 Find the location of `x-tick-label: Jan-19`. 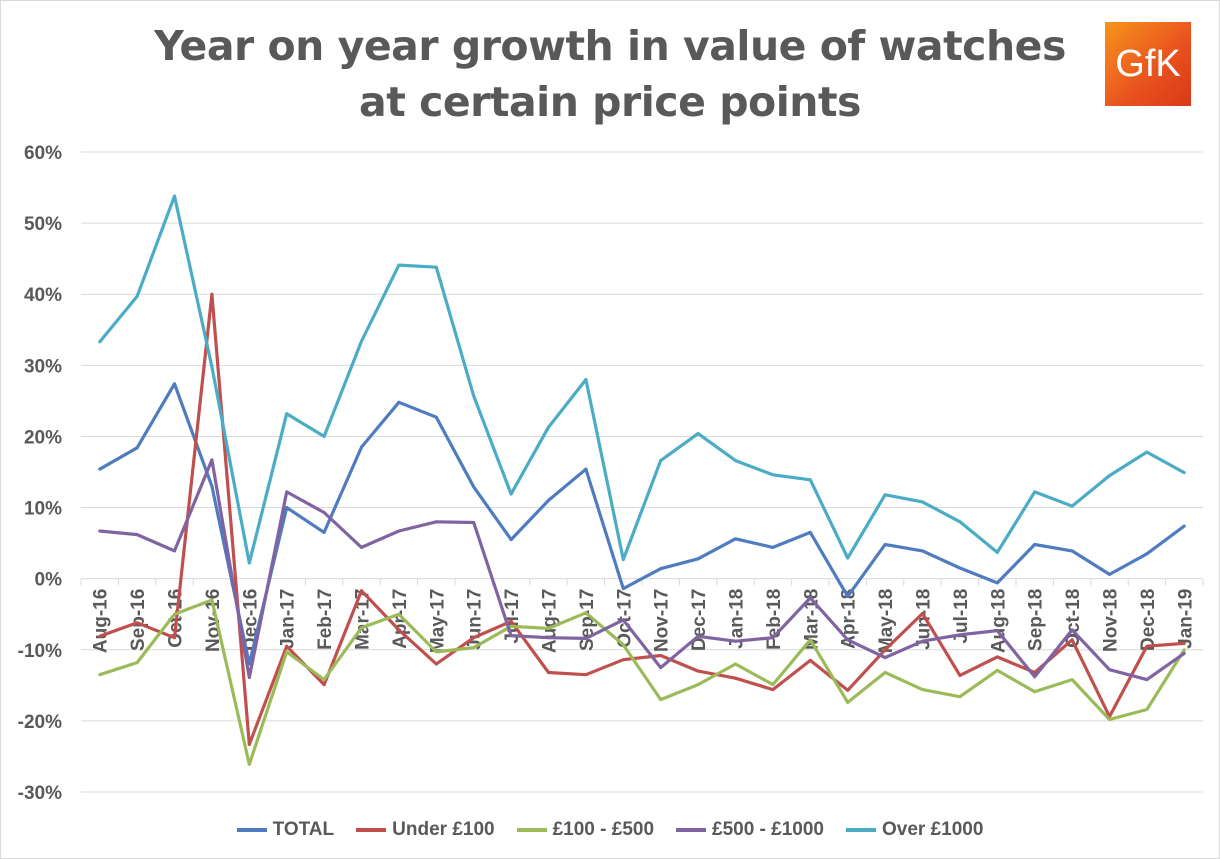

x-tick-label: Jan-19 is located at coordinates (1185, 619).